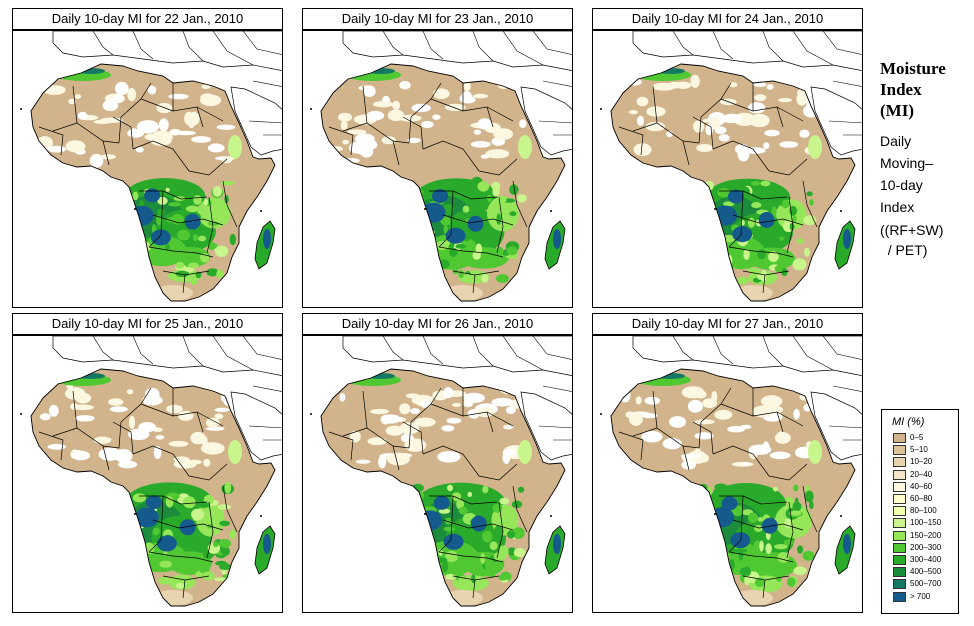  What do you see at coordinates (727, 19) in the screenshot?
I see `panel-title: Daily 10-day MI for 24 Jan., 2010` at bounding box center [727, 19].